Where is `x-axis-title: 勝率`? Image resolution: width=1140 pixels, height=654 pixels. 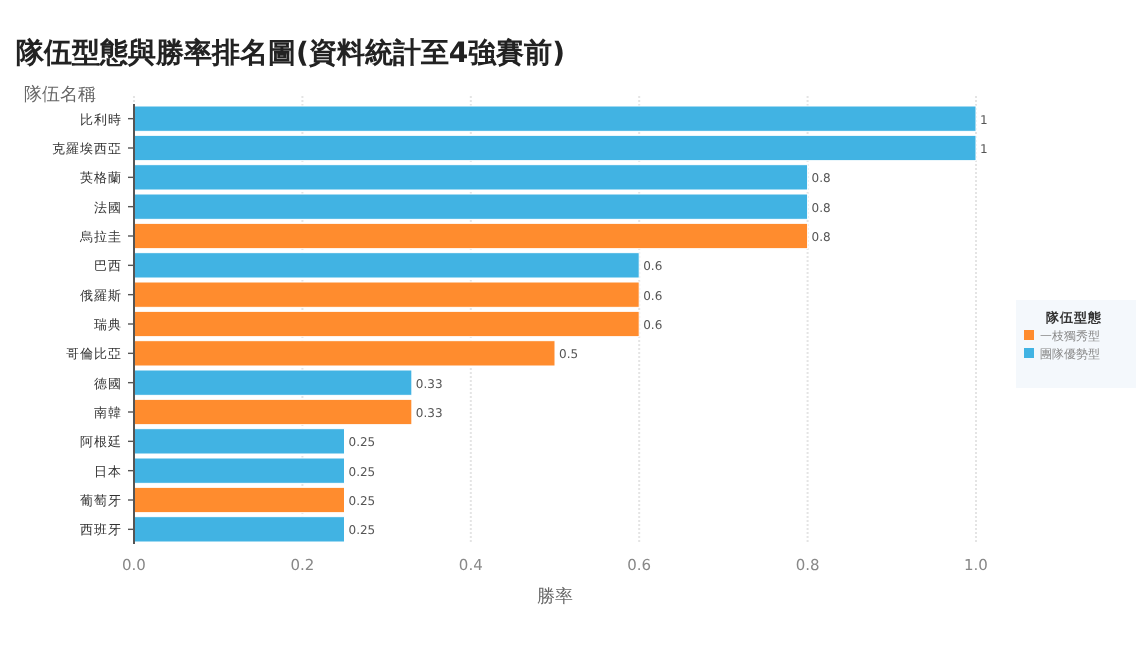
x-axis-title: 勝率 is located at coordinates (555, 597).